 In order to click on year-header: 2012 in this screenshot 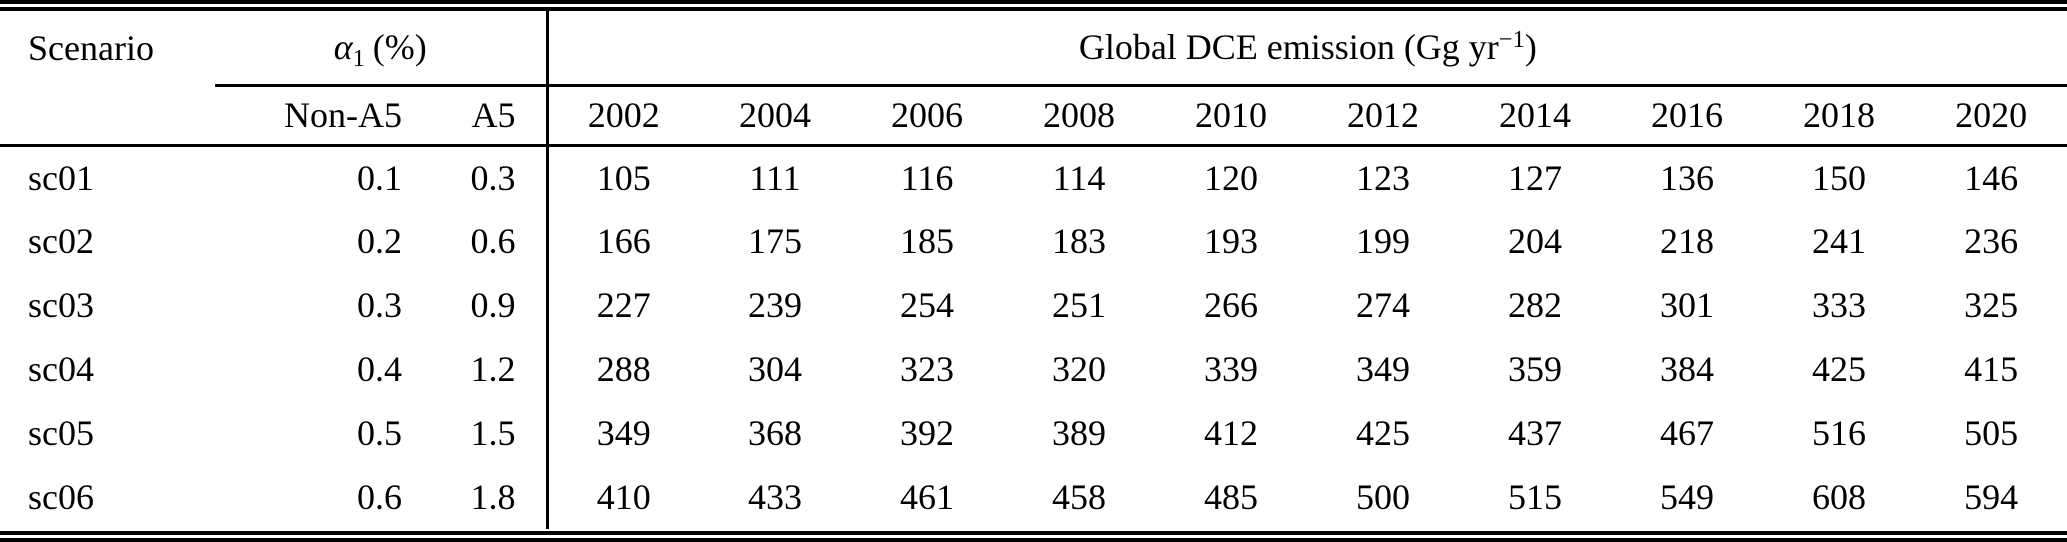, I will do `click(1383, 116)`.